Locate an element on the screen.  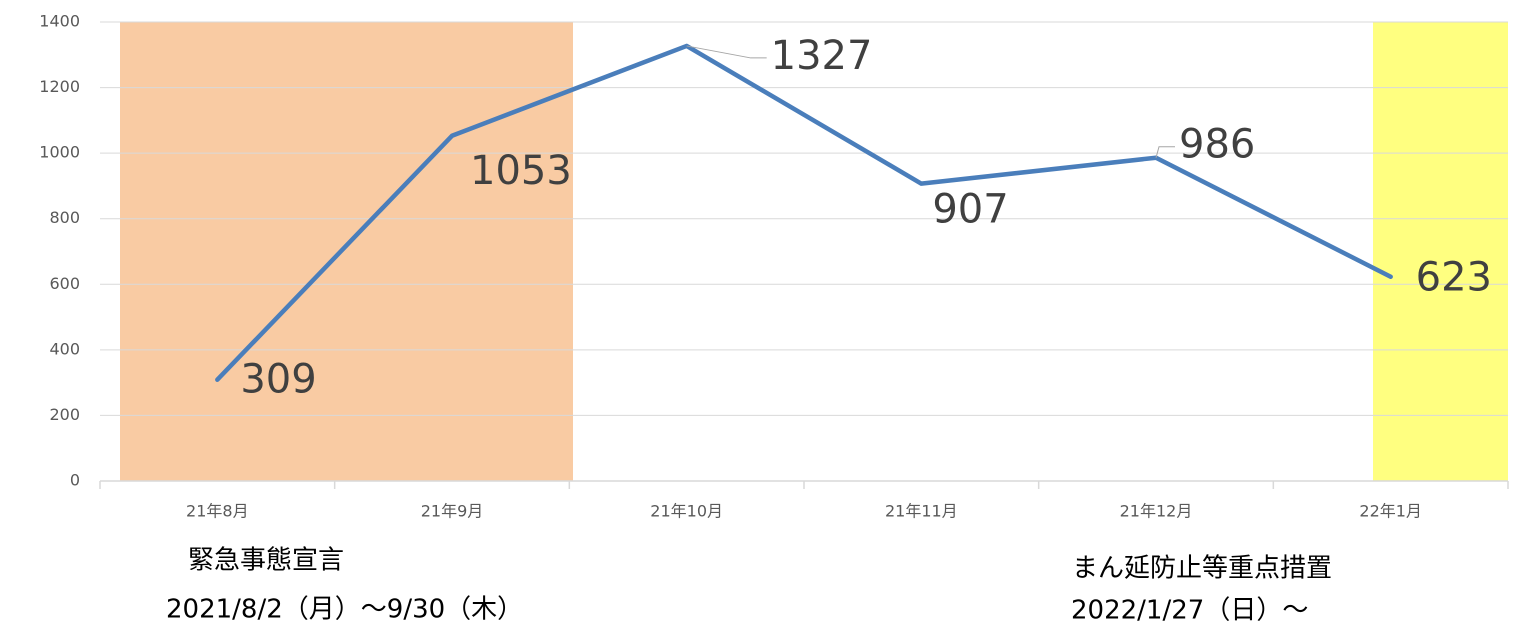
y-tick-label: 1000 is located at coordinates (59, 152).